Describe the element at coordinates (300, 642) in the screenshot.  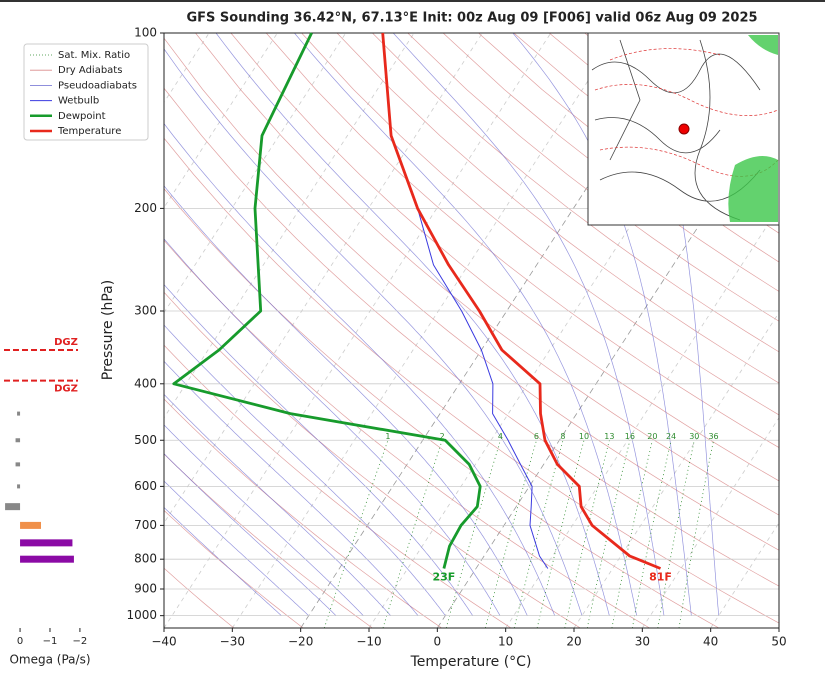
I see `x-tick-label: −20` at that location.